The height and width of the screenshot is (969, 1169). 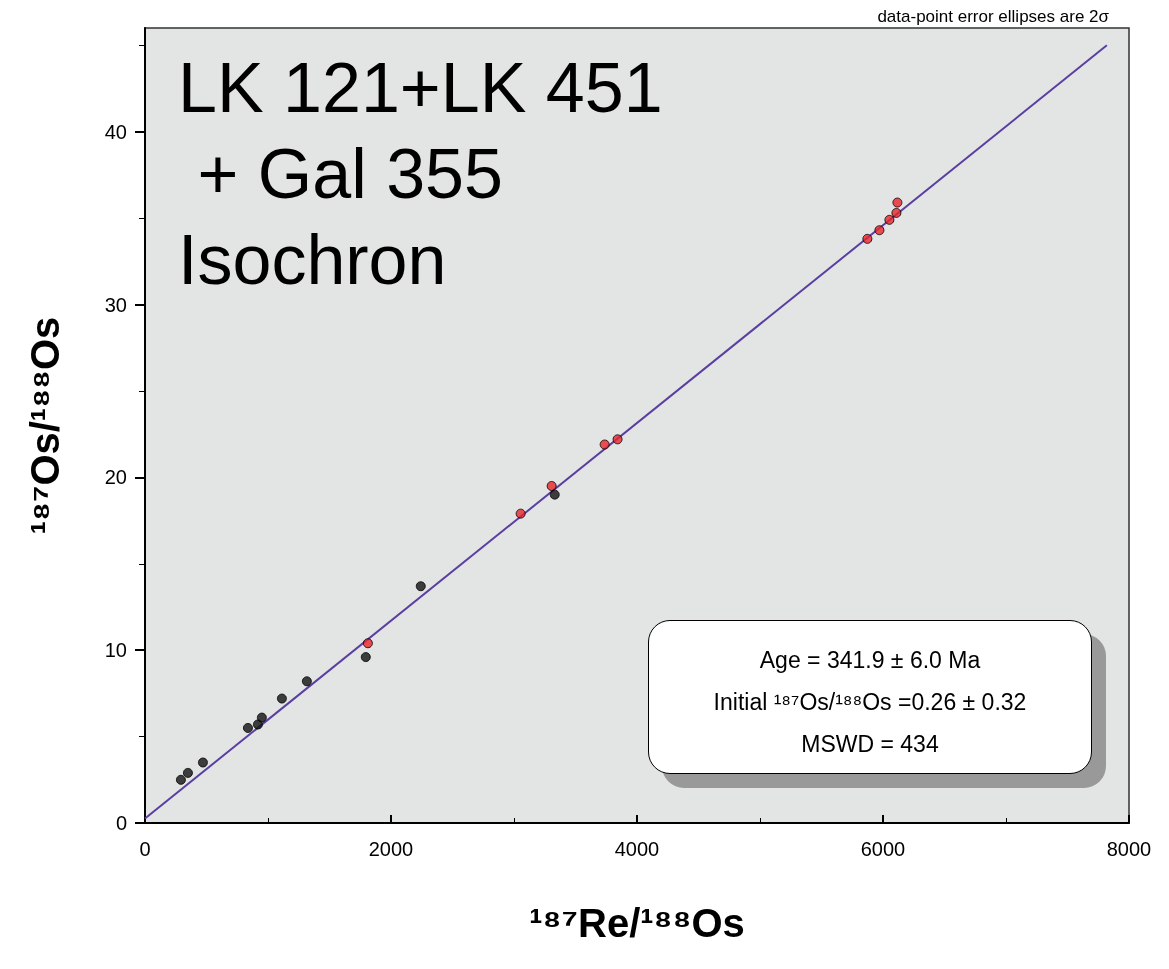 I want to click on x-tick-label: 8000, so click(x=1129, y=849).